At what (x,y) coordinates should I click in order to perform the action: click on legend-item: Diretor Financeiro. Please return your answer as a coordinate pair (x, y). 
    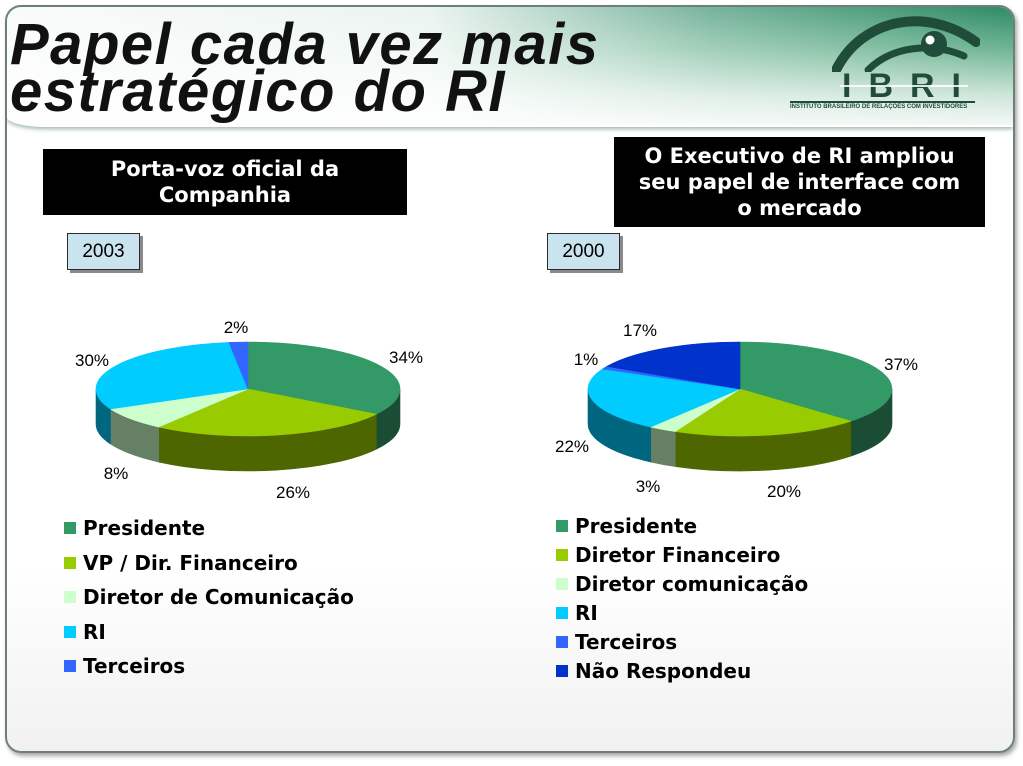
    Looking at the image, I should click on (682, 554).